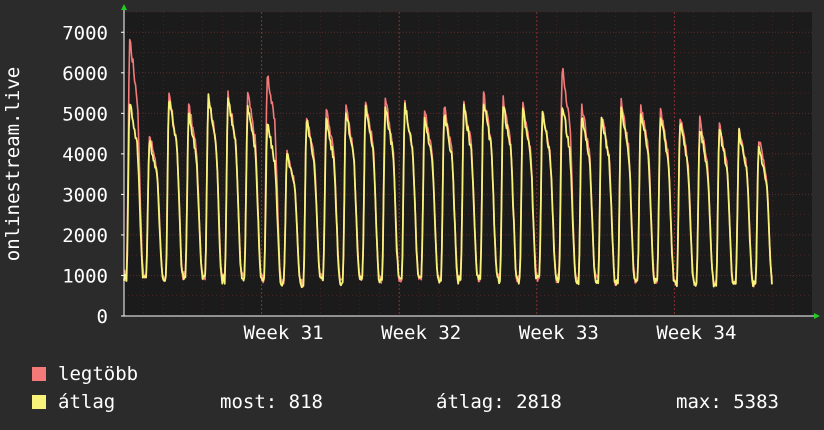 The width and height of the screenshot is (824, 430). Describe the element at coordinates (124, 7) in the screenshot. I see `y-axis-arrow` at that location.